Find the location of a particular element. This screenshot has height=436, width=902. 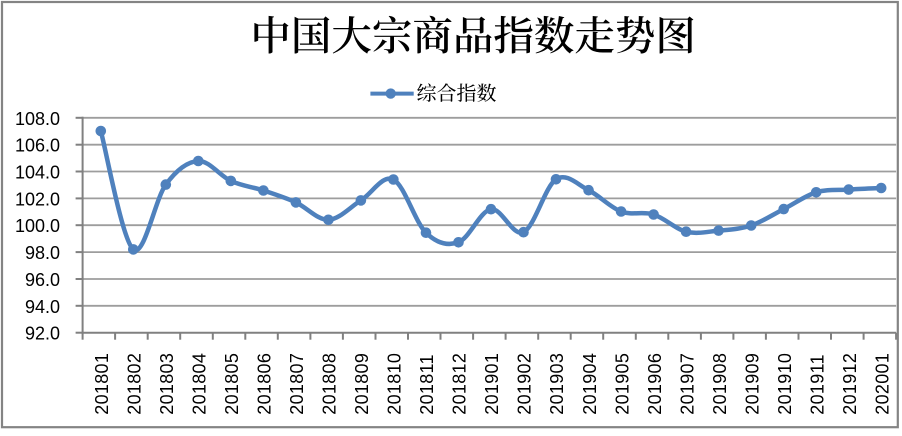

svg-text: 201910 is located at coordinates (785, 384).